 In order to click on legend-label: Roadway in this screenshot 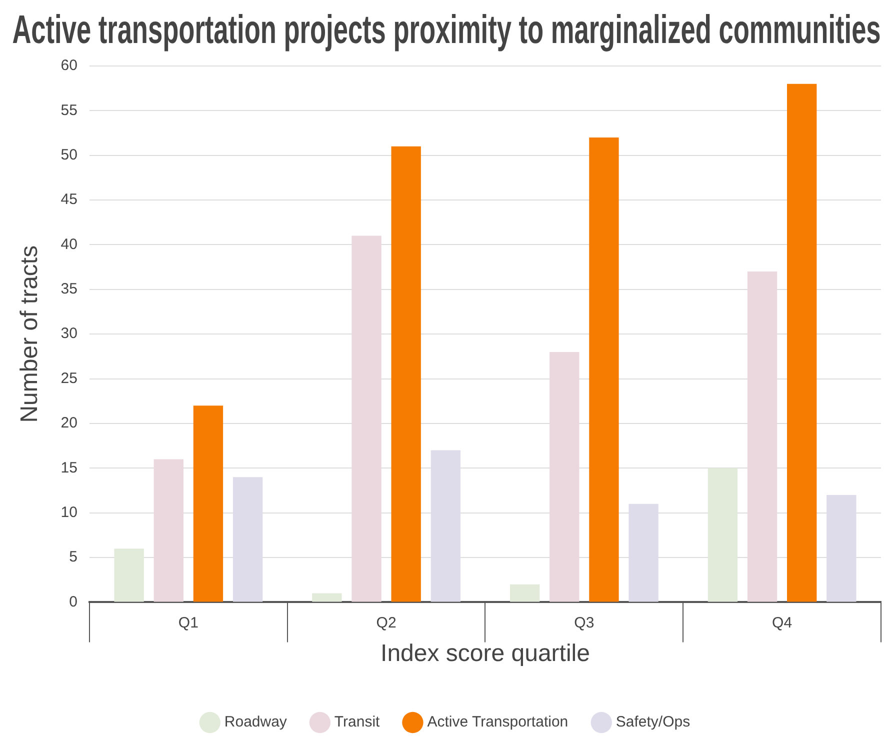, I will do `click(256, 722)`.